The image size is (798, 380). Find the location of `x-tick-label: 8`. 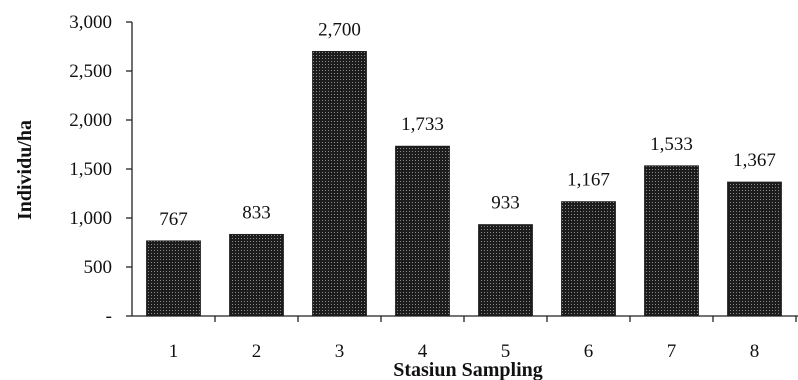

x-tick-label: 8 is located at coordinates (755, 351).